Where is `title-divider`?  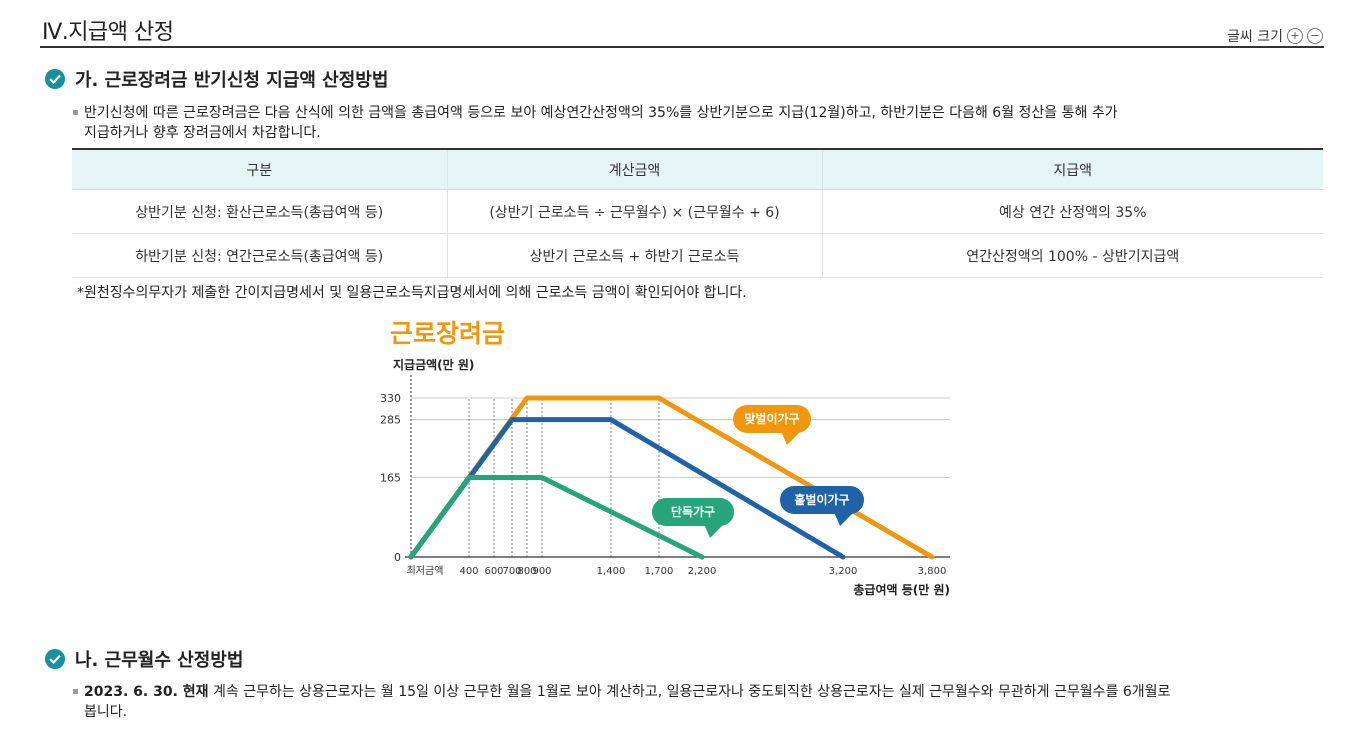 title-divider is located at coordinates (682, 47).